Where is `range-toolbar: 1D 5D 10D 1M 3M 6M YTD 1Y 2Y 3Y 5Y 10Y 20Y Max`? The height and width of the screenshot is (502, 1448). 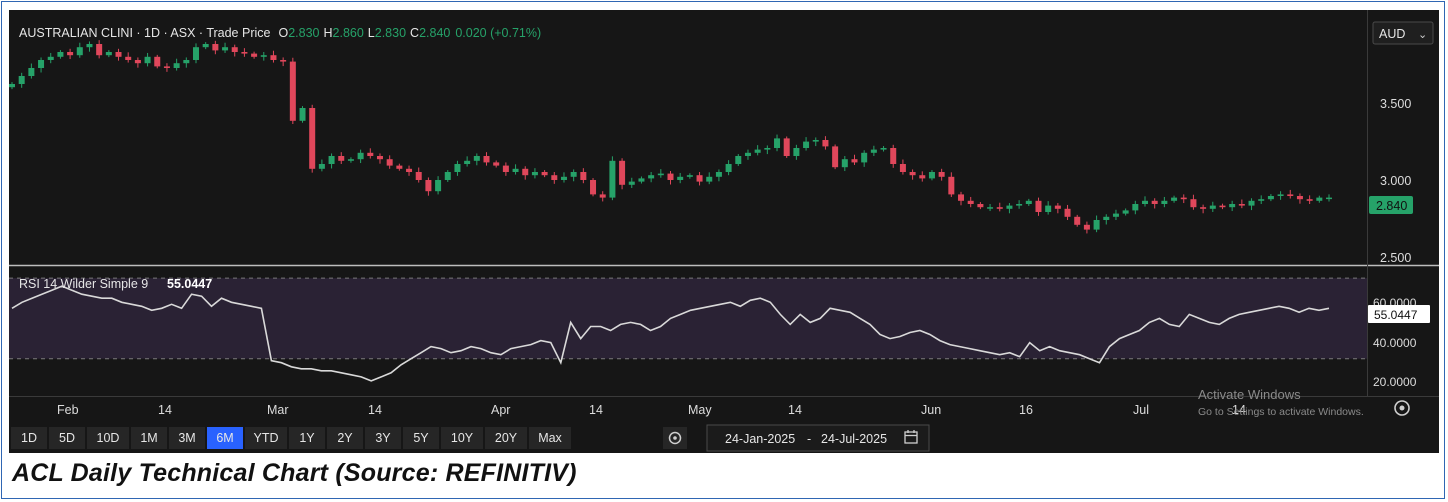 range-toolbar: 1D 5D 10D 1M 3M 6M YTD 1Y 2Y 3Y 5Y 10Y 20Y Max is located at coordinates (291, 438).